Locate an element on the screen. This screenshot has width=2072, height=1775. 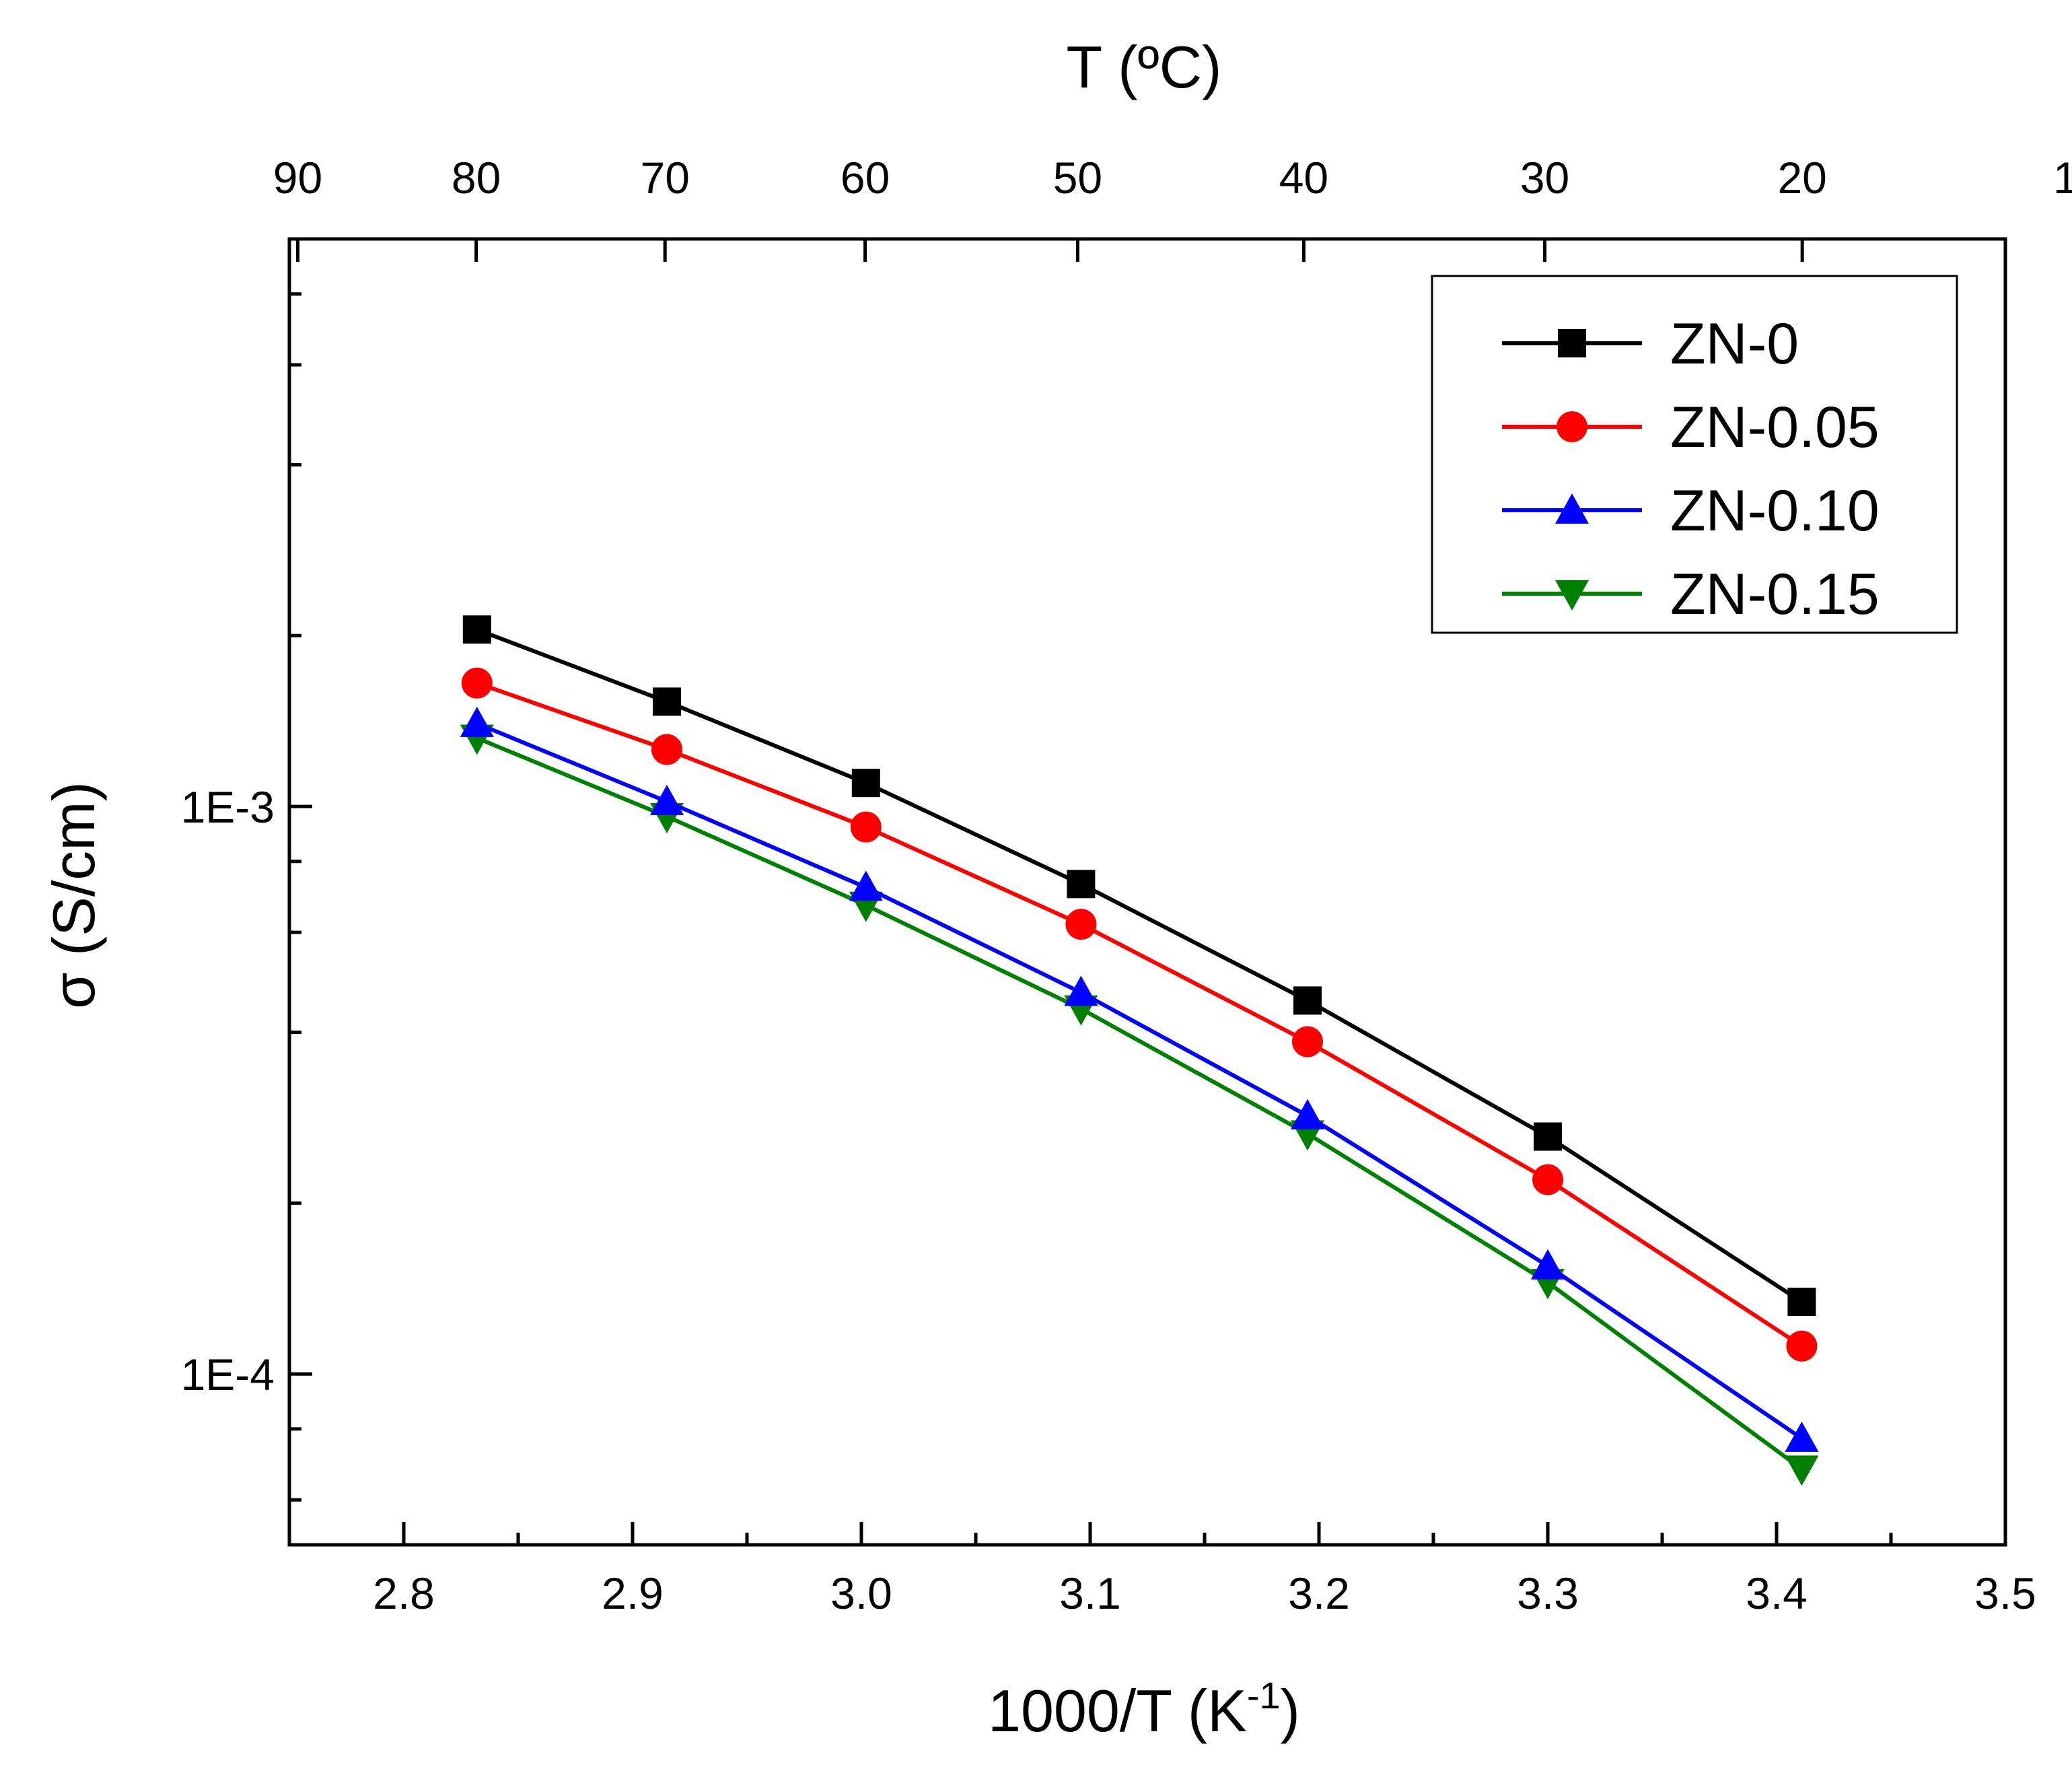
top-tick-label: 80 is located at coordinates (477, 178).